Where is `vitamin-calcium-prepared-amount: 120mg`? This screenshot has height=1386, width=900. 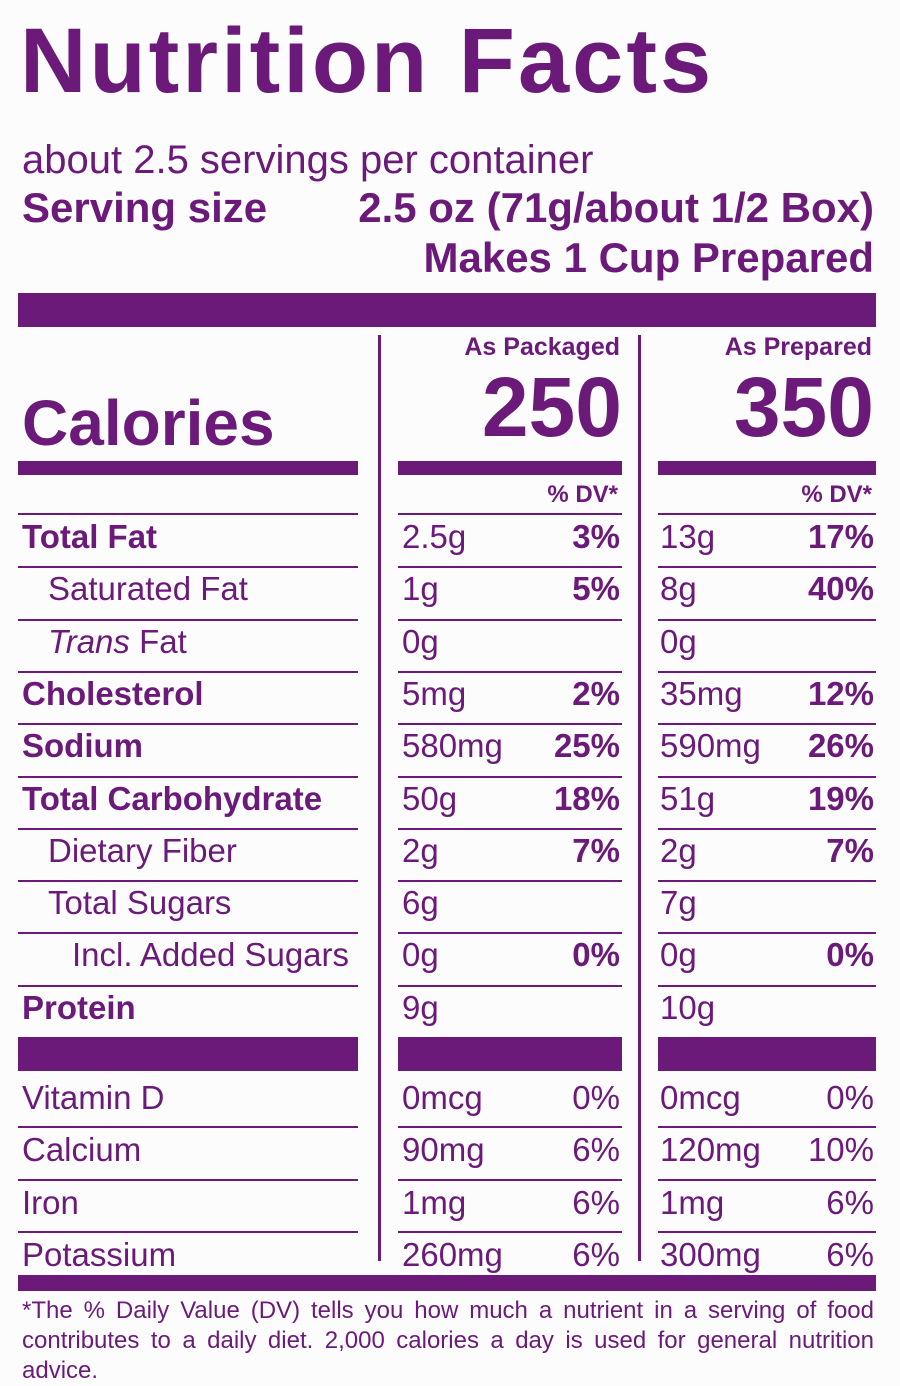 vitamin-calcium-prepared-amount: 120mg is located at coordinates (710, 1150).